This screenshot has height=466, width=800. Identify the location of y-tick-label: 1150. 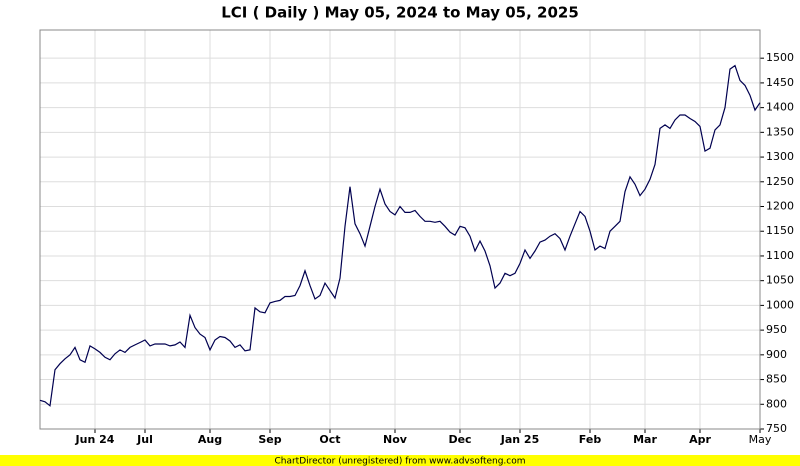
(780, 230).